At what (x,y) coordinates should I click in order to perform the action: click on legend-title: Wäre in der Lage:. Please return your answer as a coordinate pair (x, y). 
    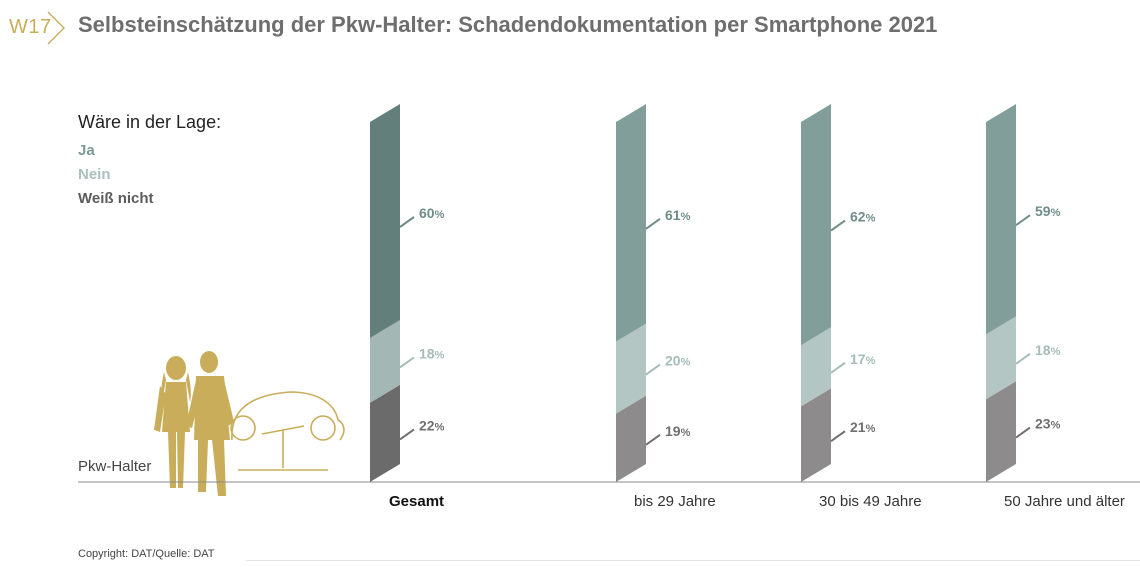
    Looking at the image, I should click on (150, 122).